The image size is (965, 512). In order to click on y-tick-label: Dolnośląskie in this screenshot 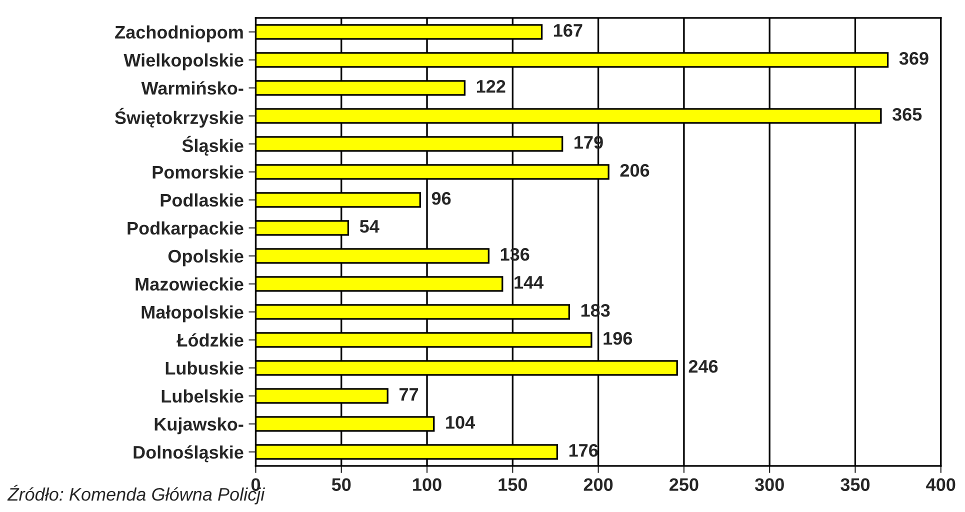, I will do `click(189, 453)`.